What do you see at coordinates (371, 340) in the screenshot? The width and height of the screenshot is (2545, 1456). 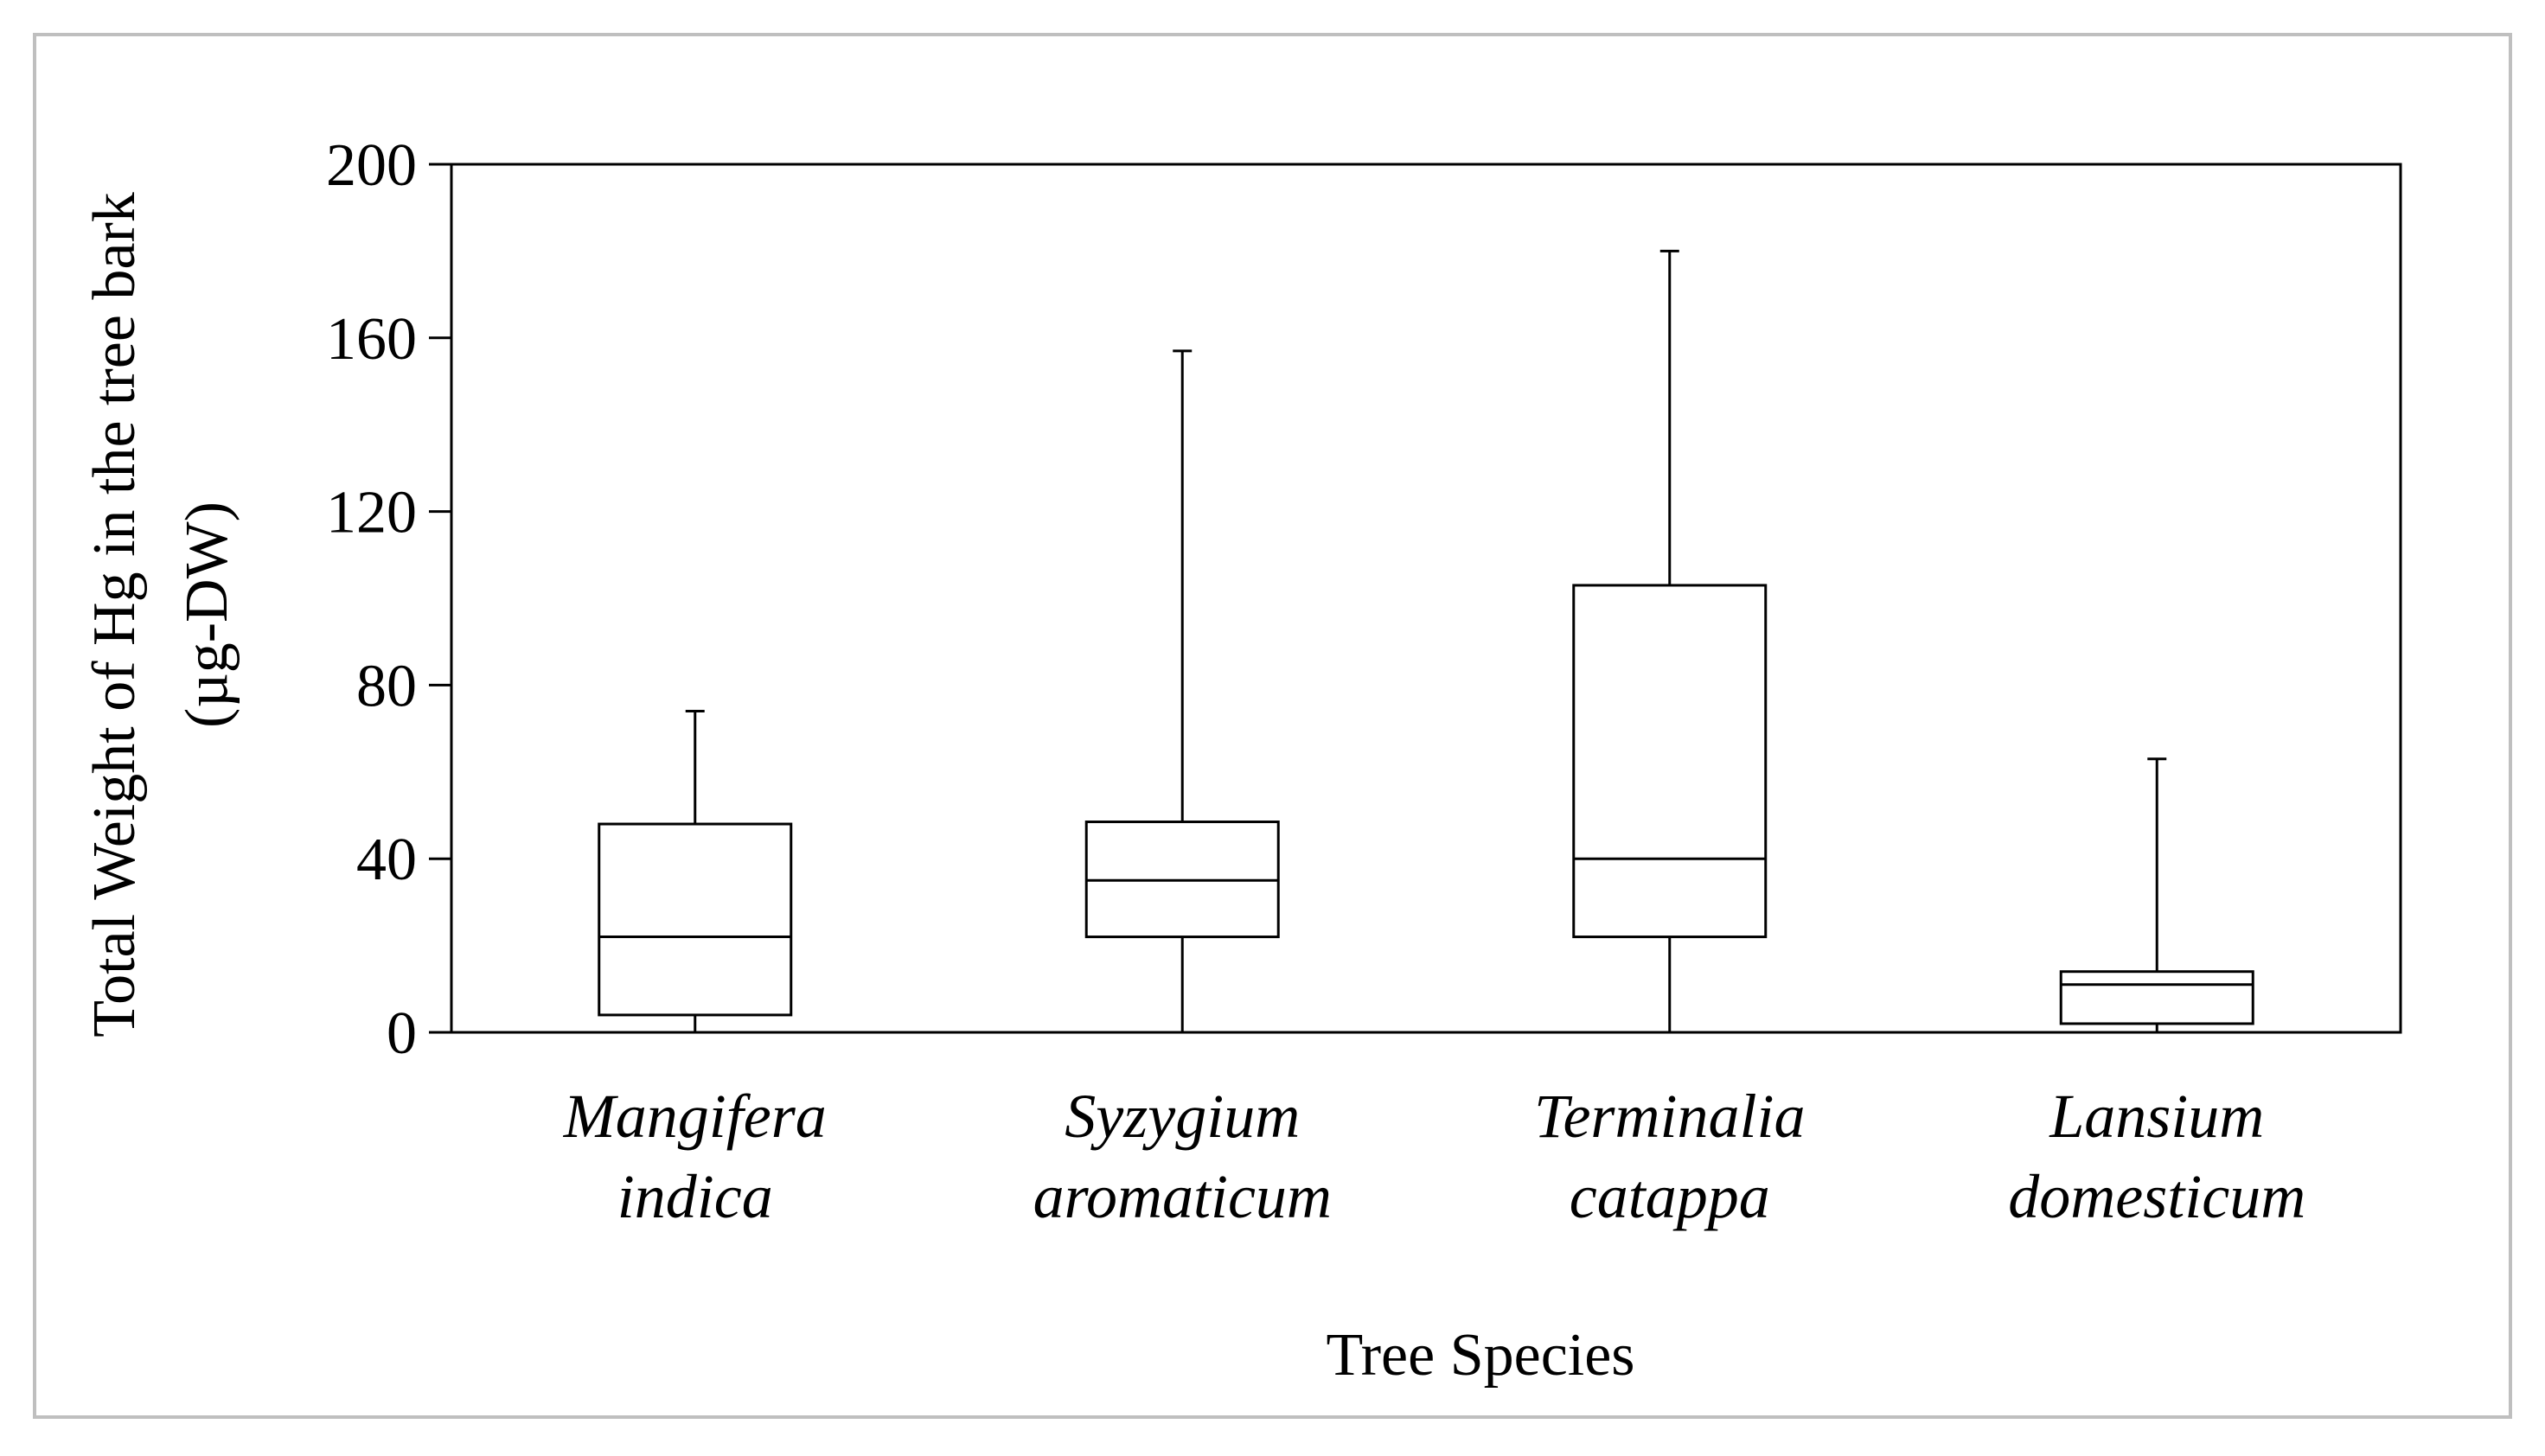 I see `y-tick-label: 160` at bounding box center [371, 340].